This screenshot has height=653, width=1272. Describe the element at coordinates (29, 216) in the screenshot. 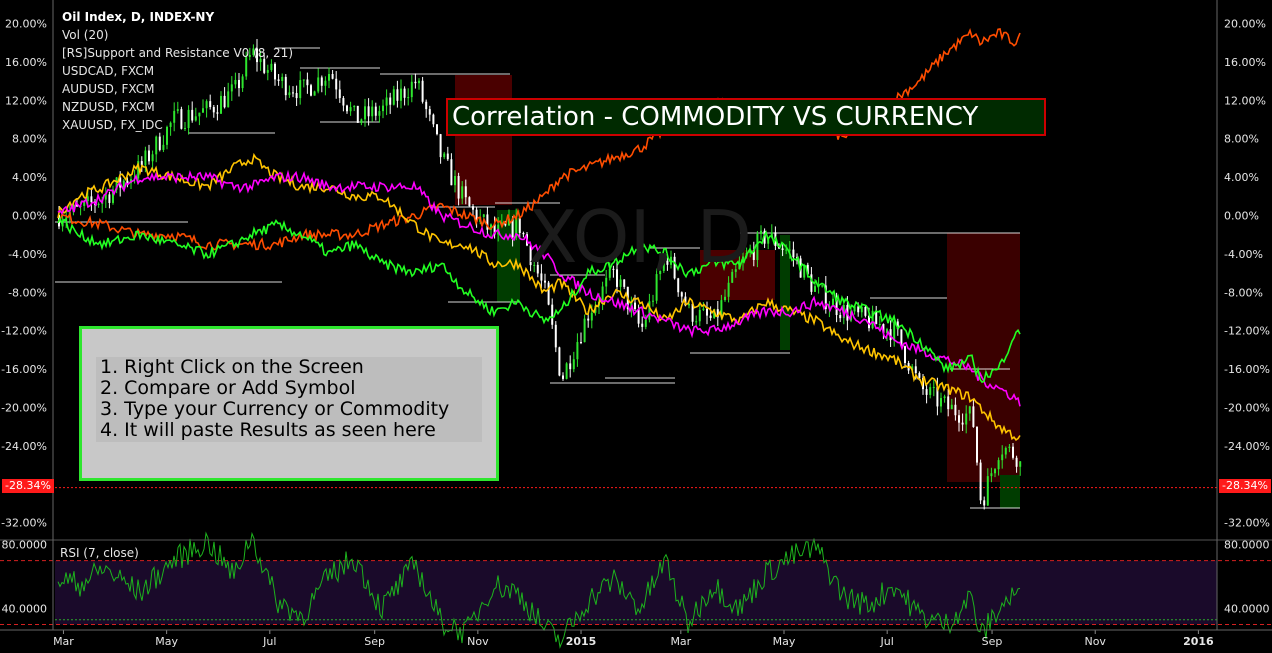

I see `y-tick-label-left: 0.00%` at that location.